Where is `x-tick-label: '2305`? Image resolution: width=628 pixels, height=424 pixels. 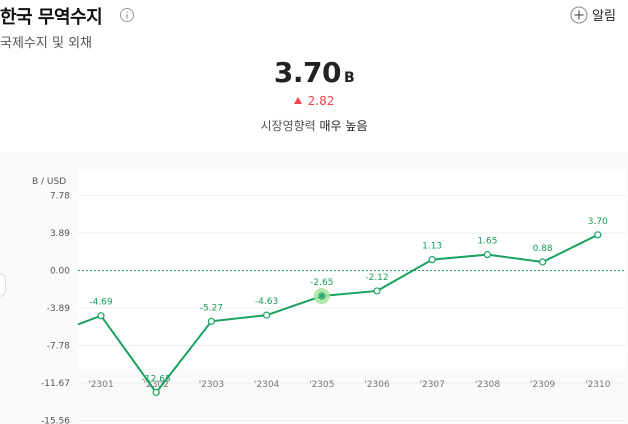 x-tick-label: '2305 is located at coordinates (321, 385).